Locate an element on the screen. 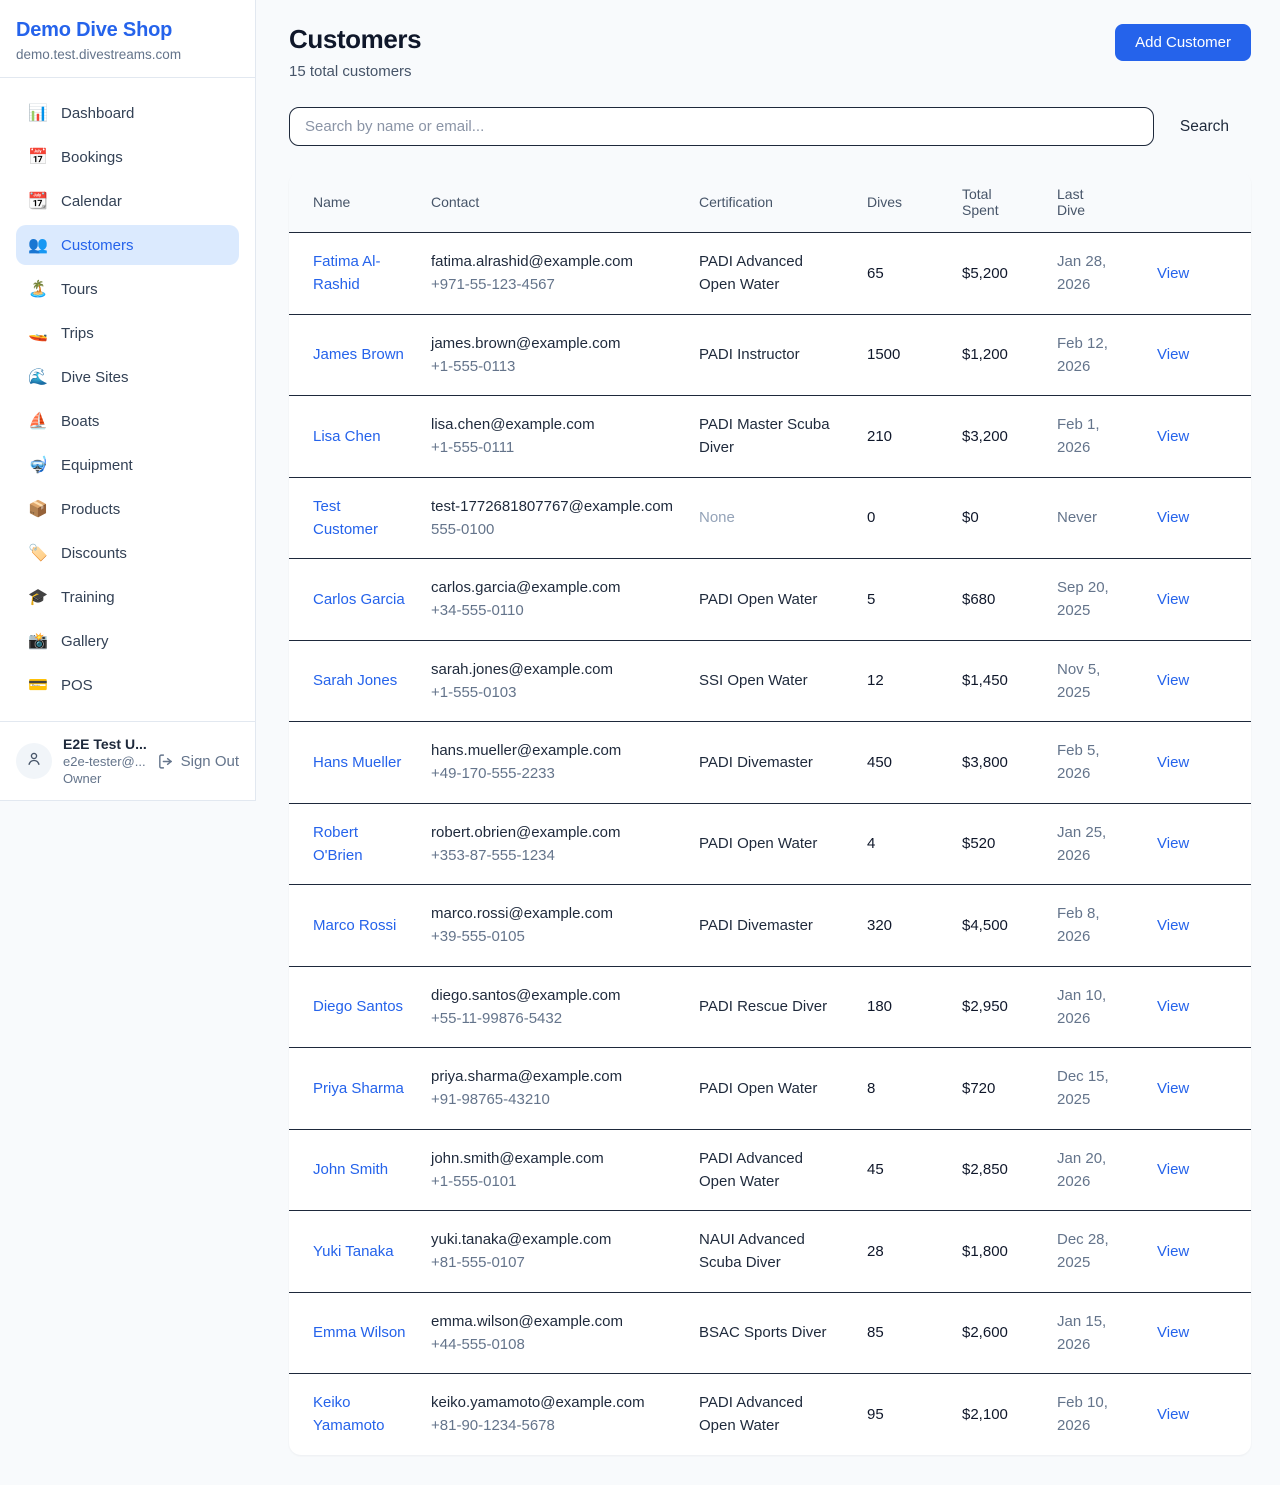 The width and height of the screenshot is (1280, 1485). total-spent-cell: $1,450 is located at coordinates (985, 681).